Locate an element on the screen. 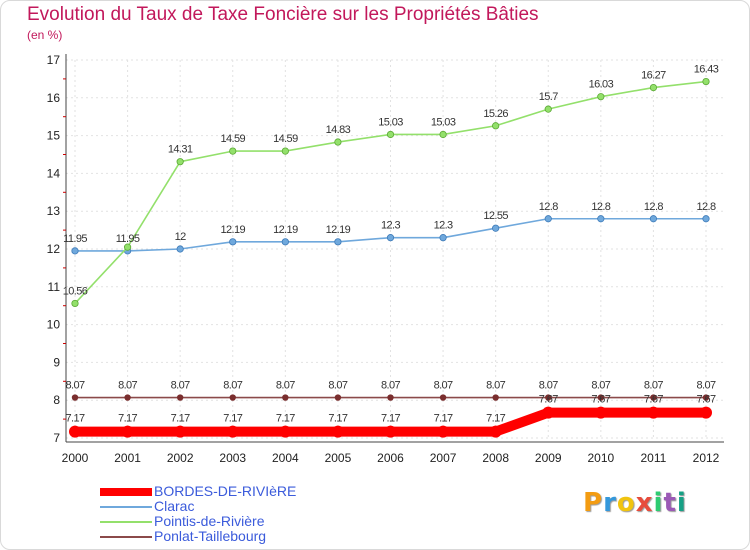  y-tick-label: 10 is located at coordinates (54, 325).